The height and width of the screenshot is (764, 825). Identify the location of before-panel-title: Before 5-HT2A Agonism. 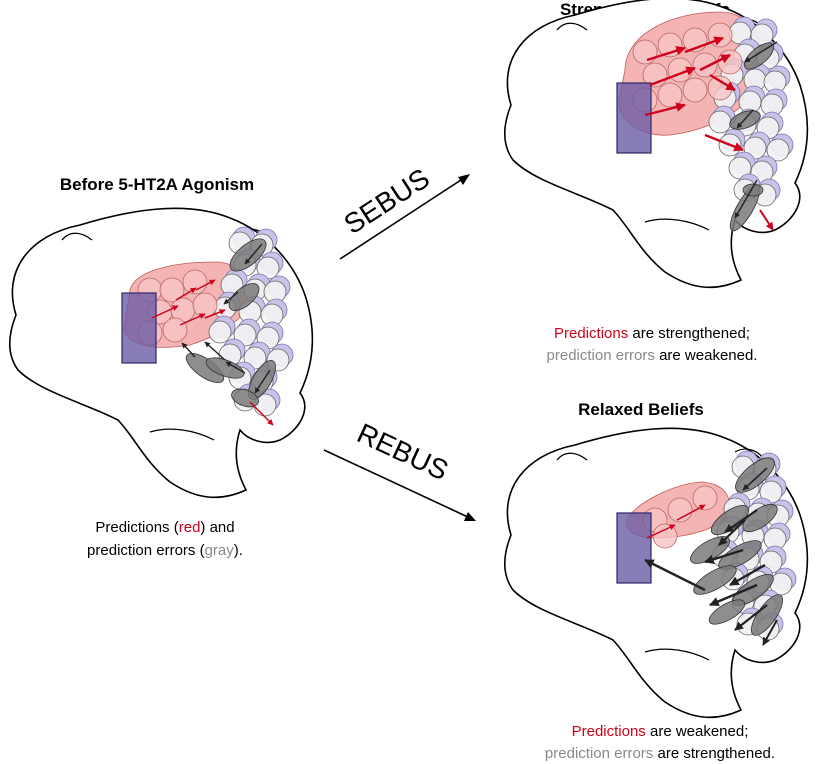
(157, 184).